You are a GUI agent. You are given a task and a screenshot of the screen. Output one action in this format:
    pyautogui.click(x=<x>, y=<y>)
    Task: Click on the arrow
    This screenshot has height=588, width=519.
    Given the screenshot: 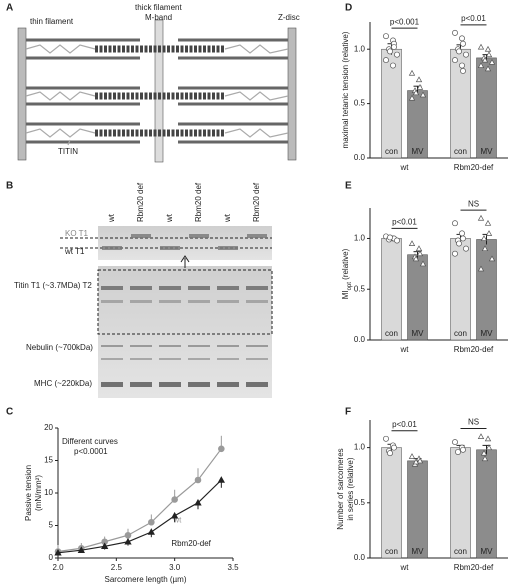 What is the action you would take?
    pyautogui.click(x=185, y=261)
    